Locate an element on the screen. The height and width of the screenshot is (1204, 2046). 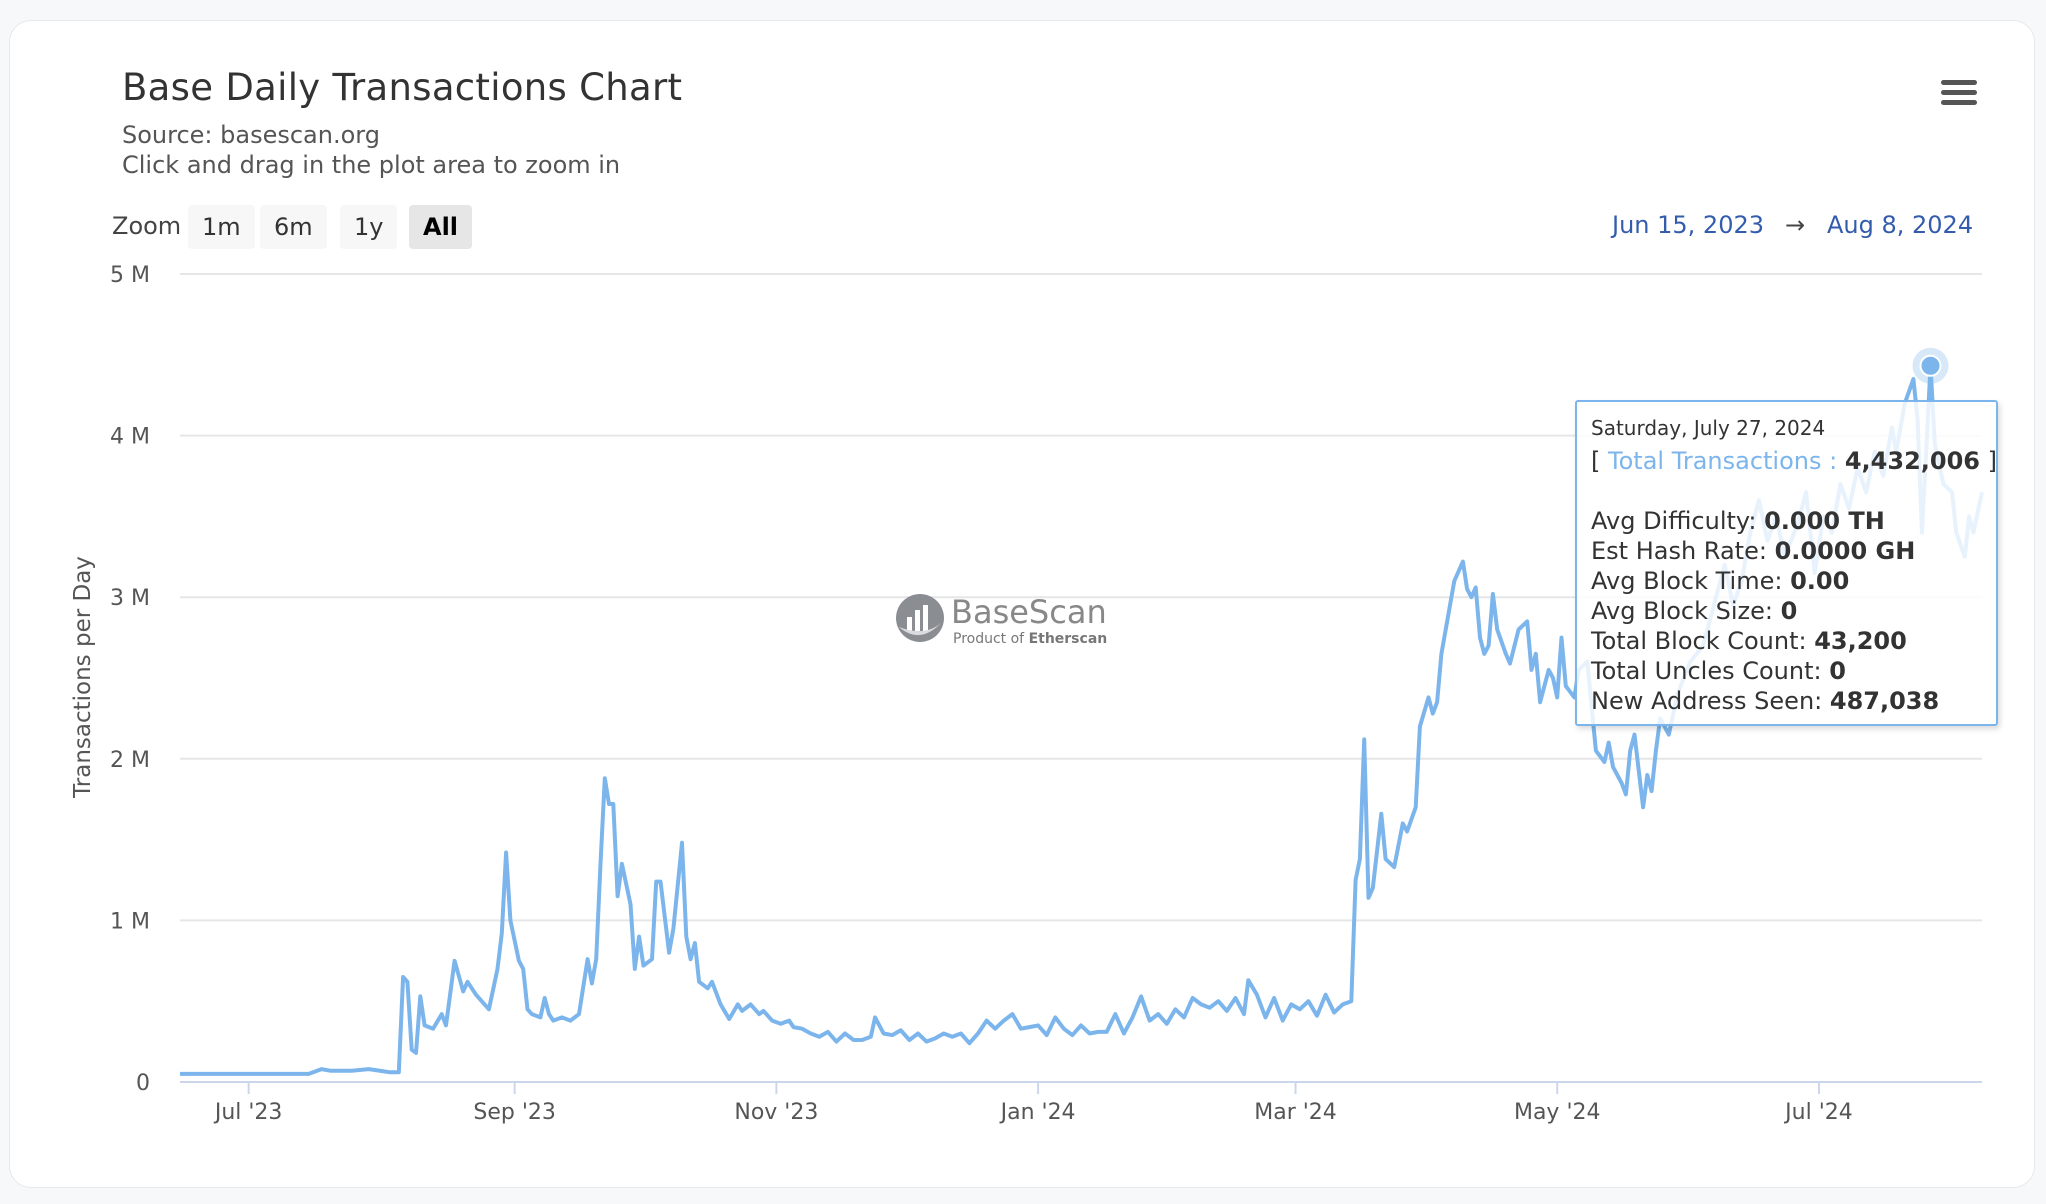
x-tick-label: Sep '23 is located at coordinates (514, 1112).